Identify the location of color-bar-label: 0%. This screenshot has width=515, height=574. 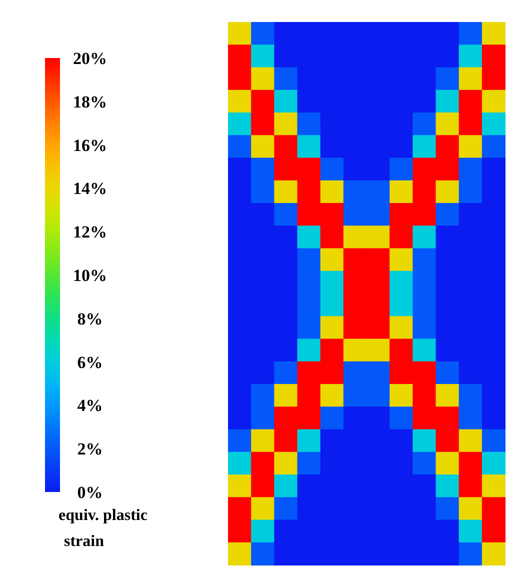
(90, 492).